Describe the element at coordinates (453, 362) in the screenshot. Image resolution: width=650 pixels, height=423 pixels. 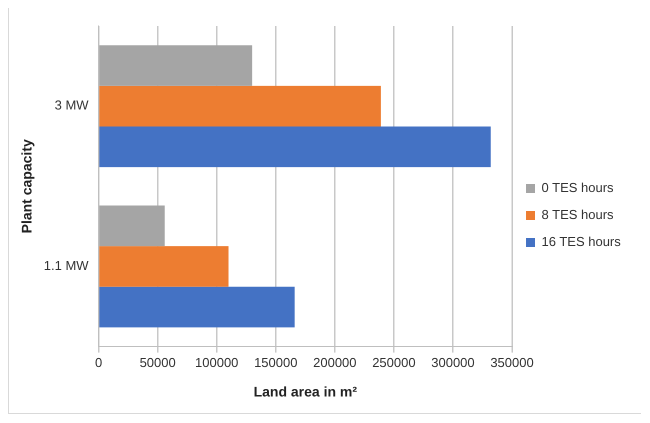
I see `x-tick-label: 300000` at that location.